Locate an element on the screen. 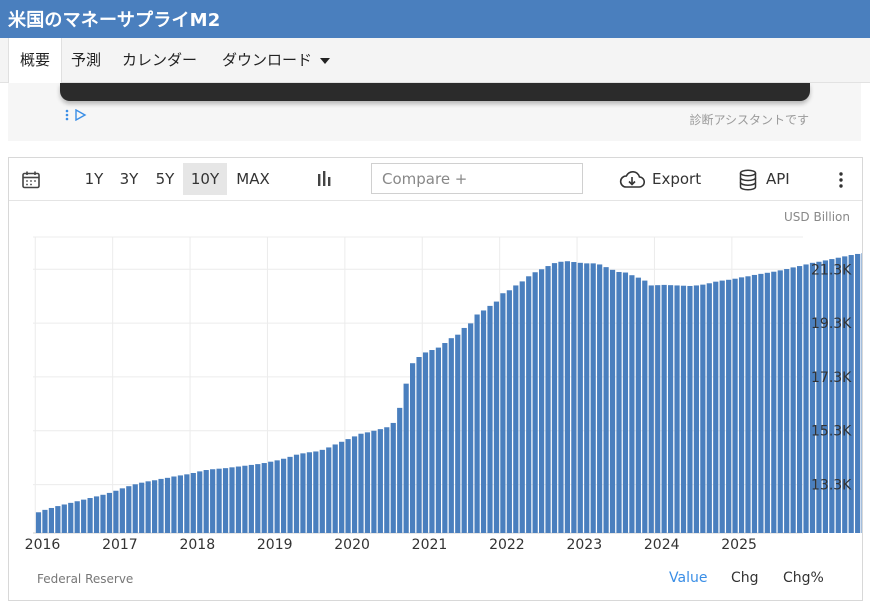  database-icon is located at coordinates (748, 182).